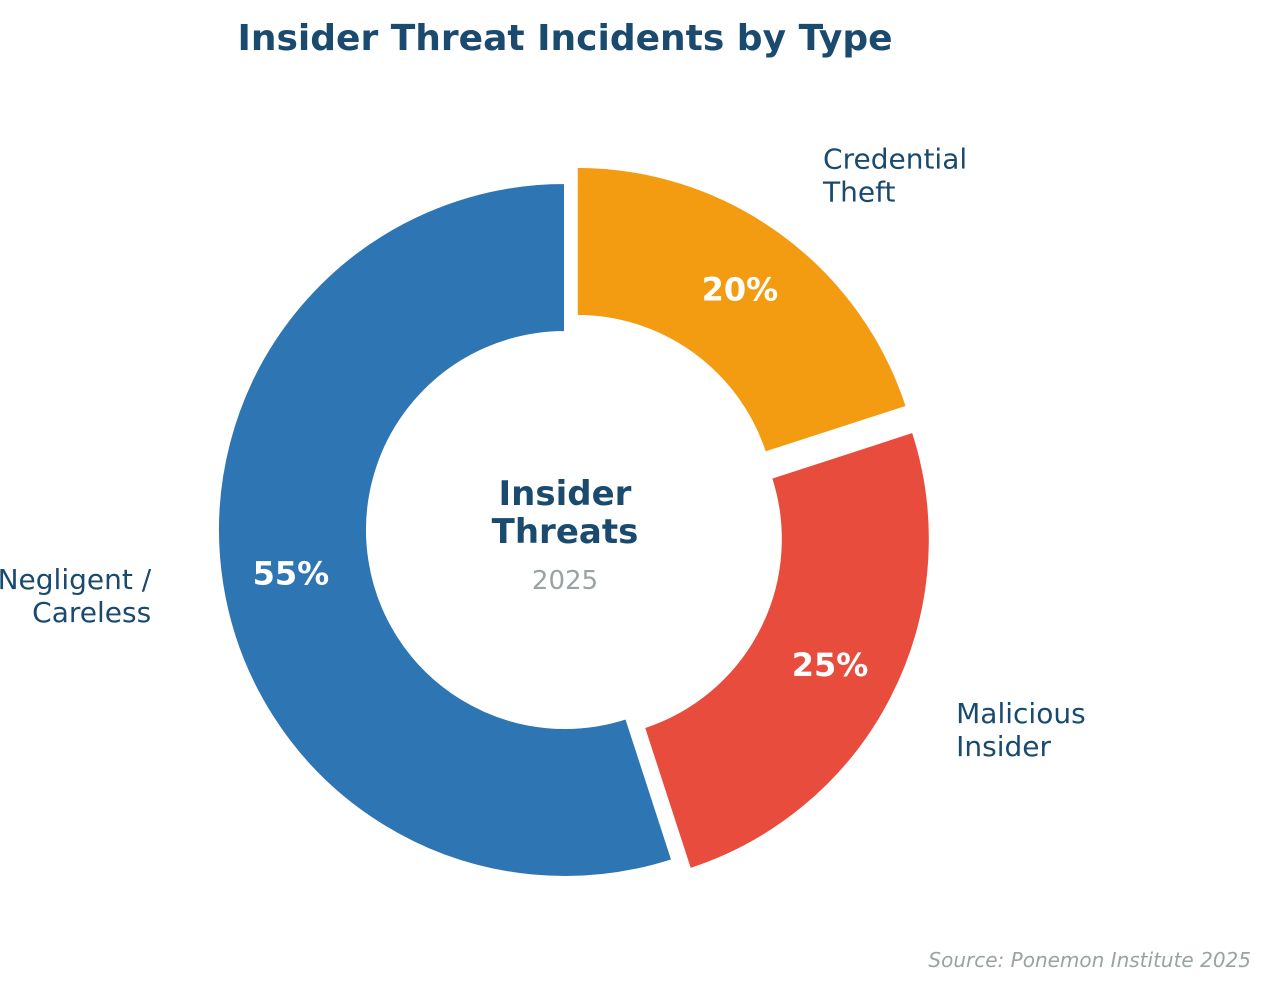 The height and width of the screenshot is (990, 1271). What do you see at coordinates (565, 532) in the screenshot?
I see `center-title-line-2: Threats` at bounding box center [565, 532].